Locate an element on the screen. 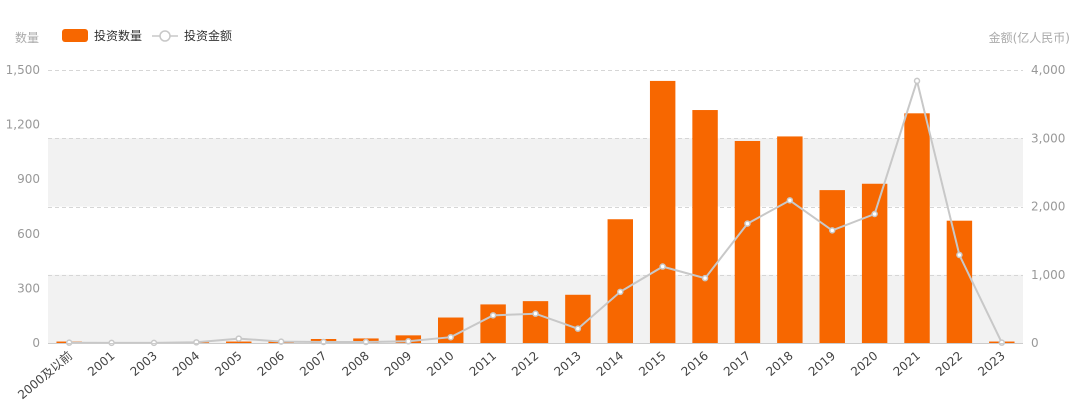 This screenshot has height=414, width=1080. bar-2019 is located at coordinates (832, 266).